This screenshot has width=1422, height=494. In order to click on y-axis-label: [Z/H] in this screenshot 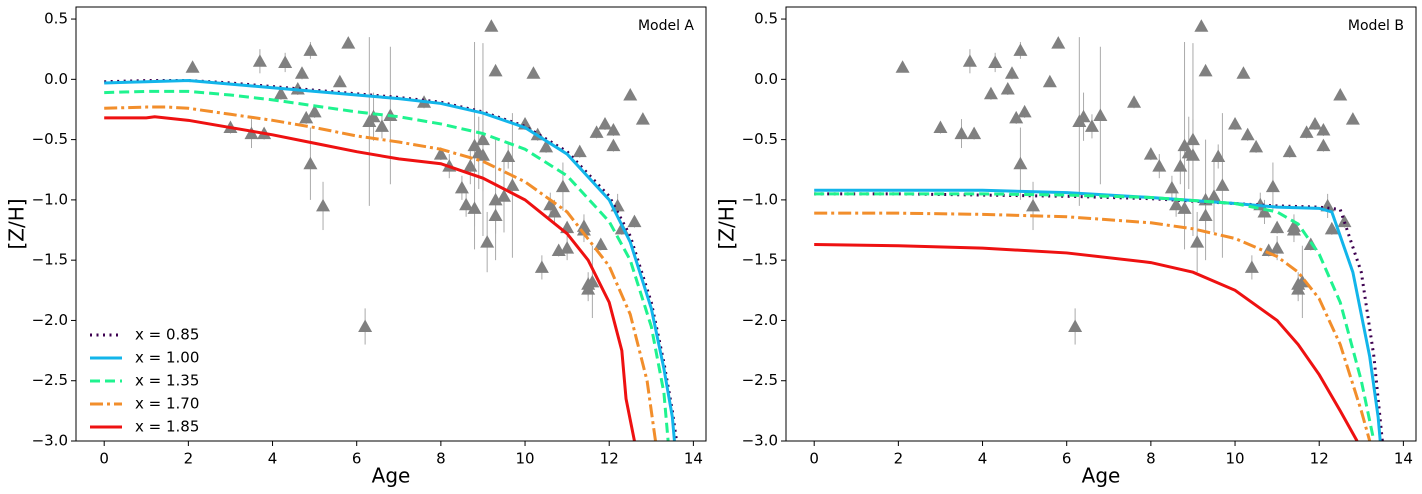, I will do `click(17, 223)`.